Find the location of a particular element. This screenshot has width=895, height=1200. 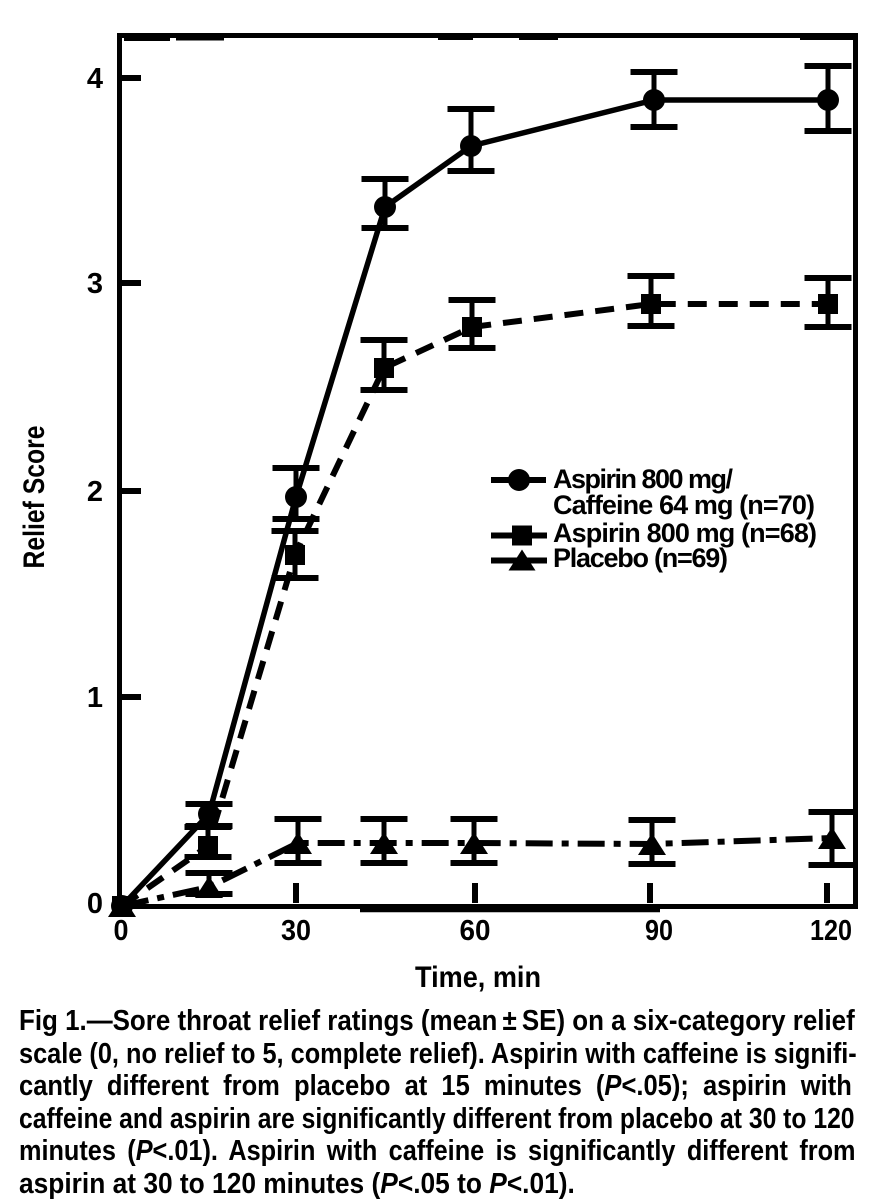

svg-text: Aspirin 800 mg/ is located at coordinates (643, 479).